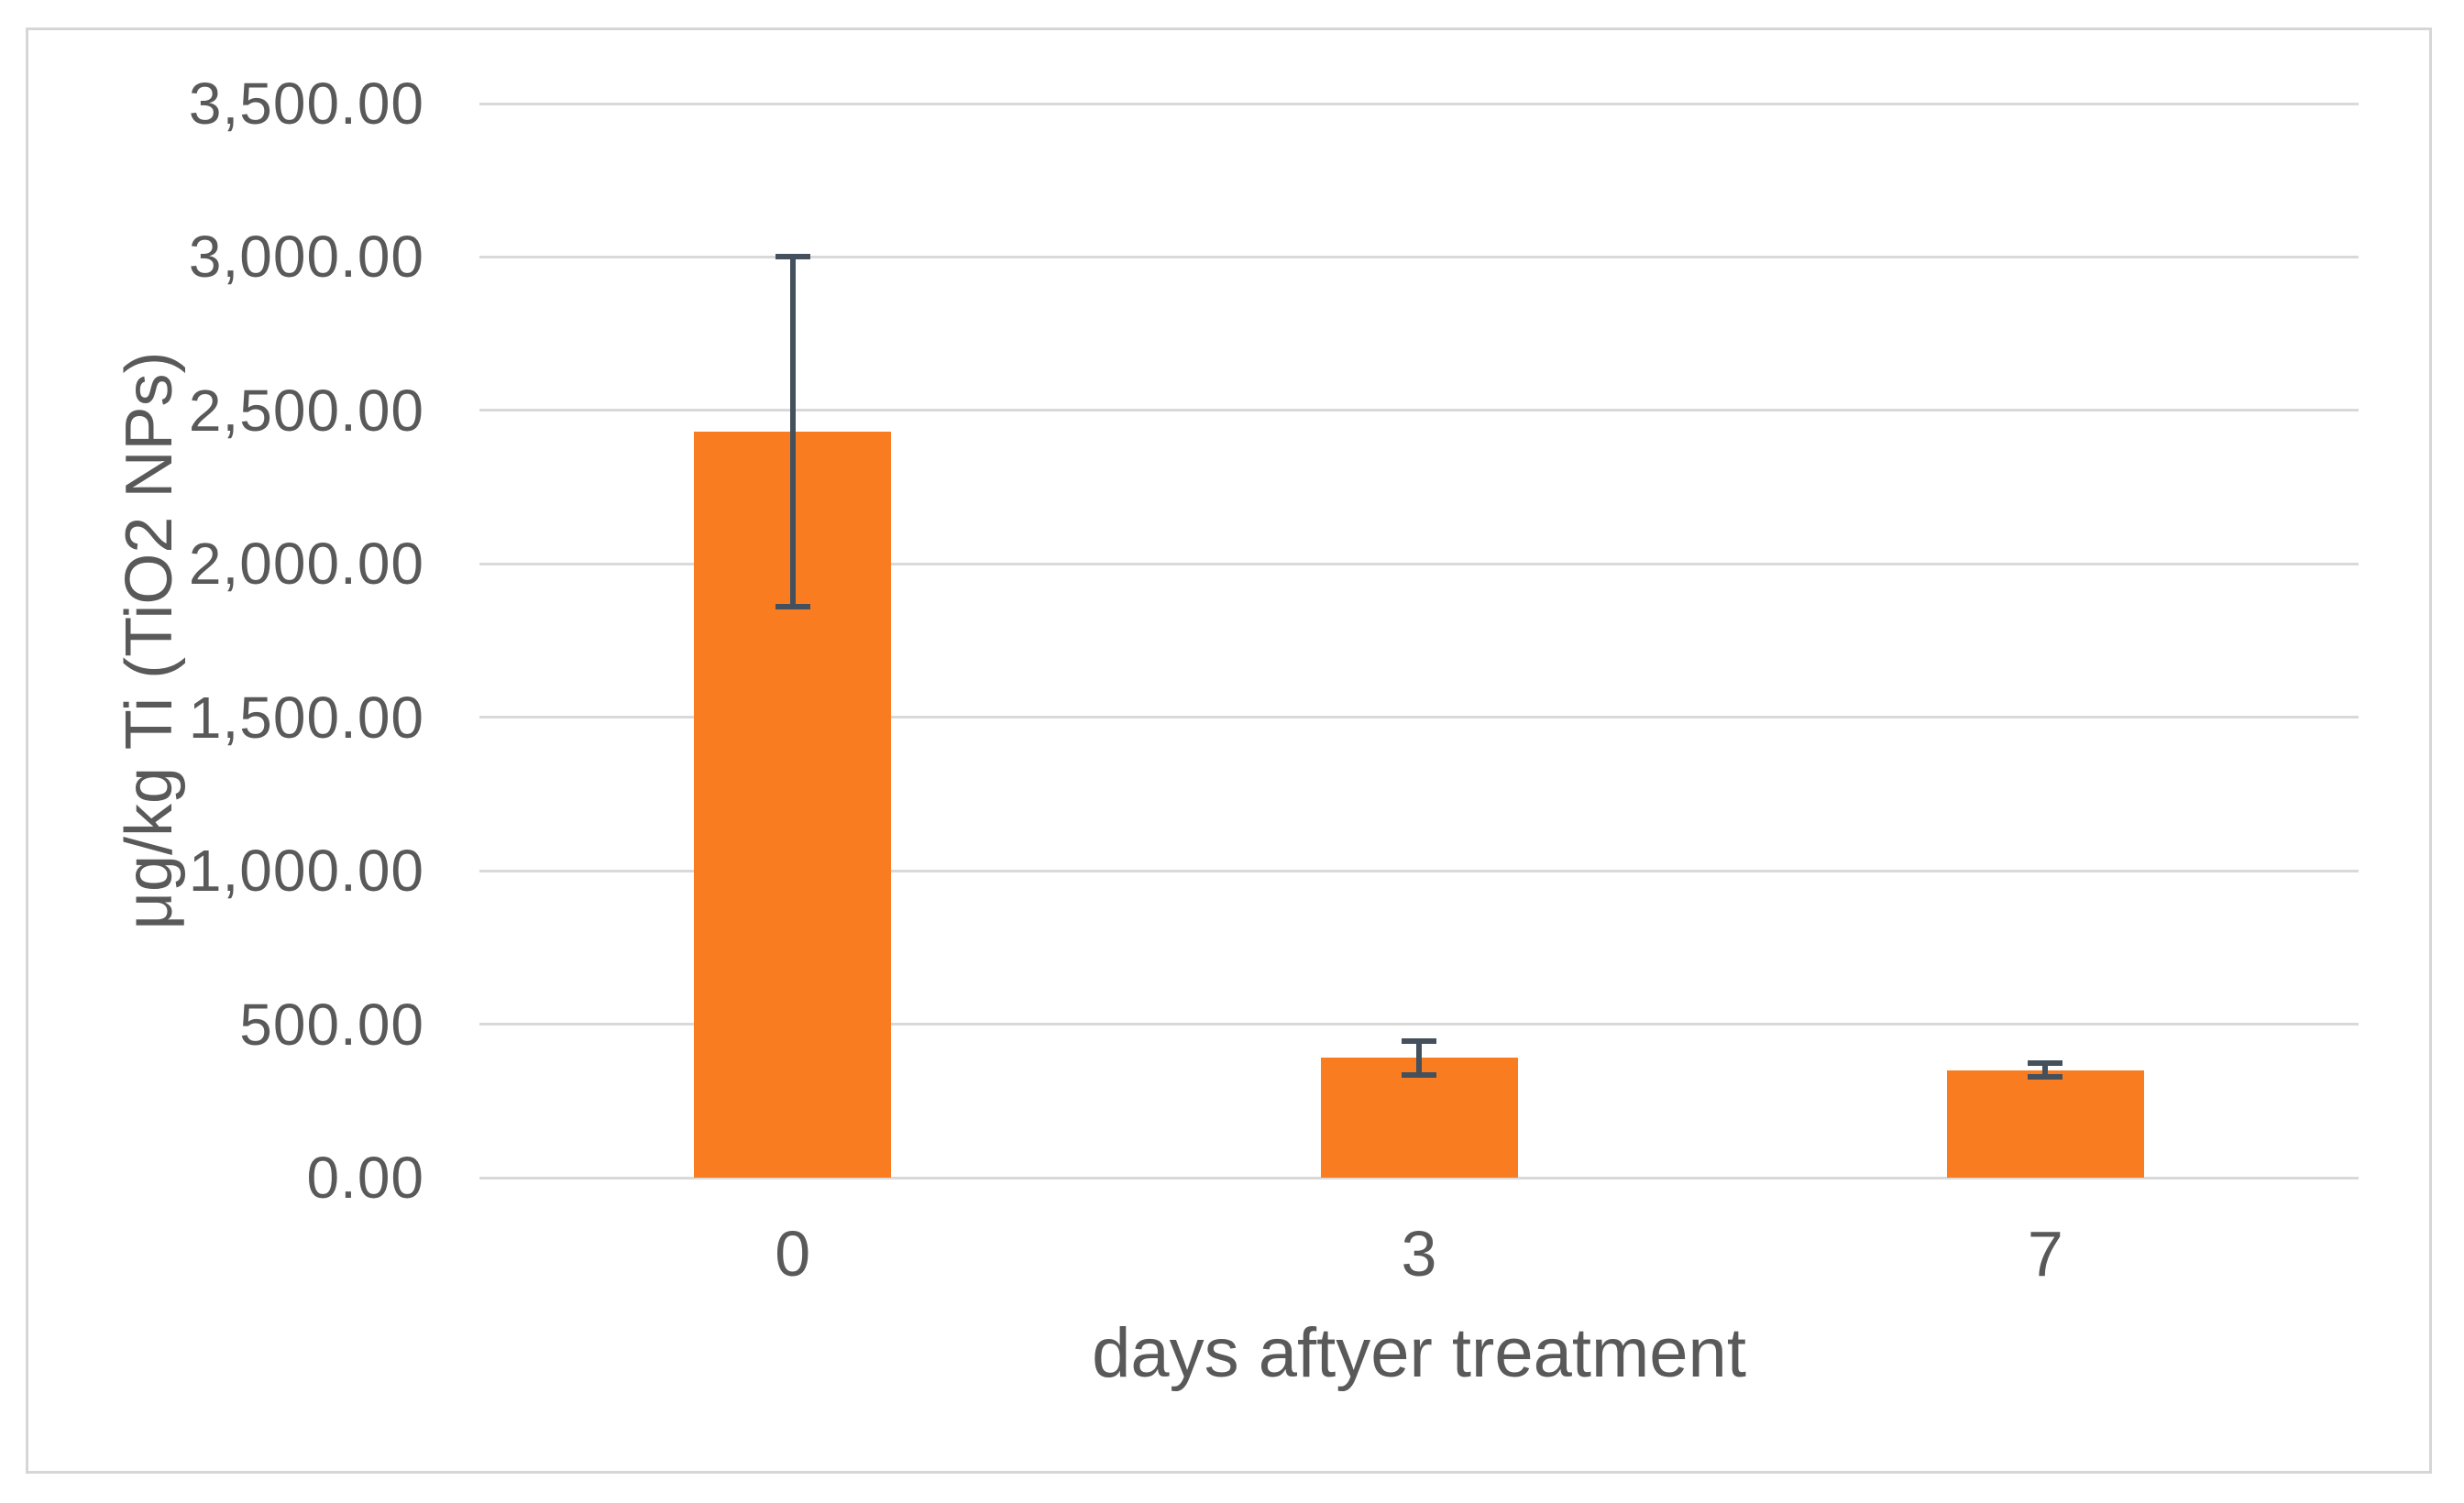 This screenshot has width=2464, height=1503. Describe the element at coordinates (793, 1253) in the screenshot. I see `x-tick-label-0: 0` at that location.